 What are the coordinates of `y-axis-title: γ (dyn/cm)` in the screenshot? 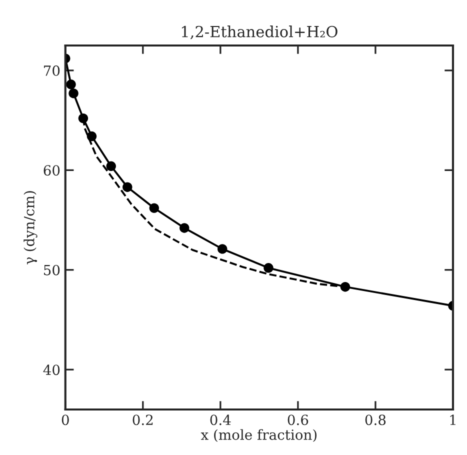 It's located at (31, 227).